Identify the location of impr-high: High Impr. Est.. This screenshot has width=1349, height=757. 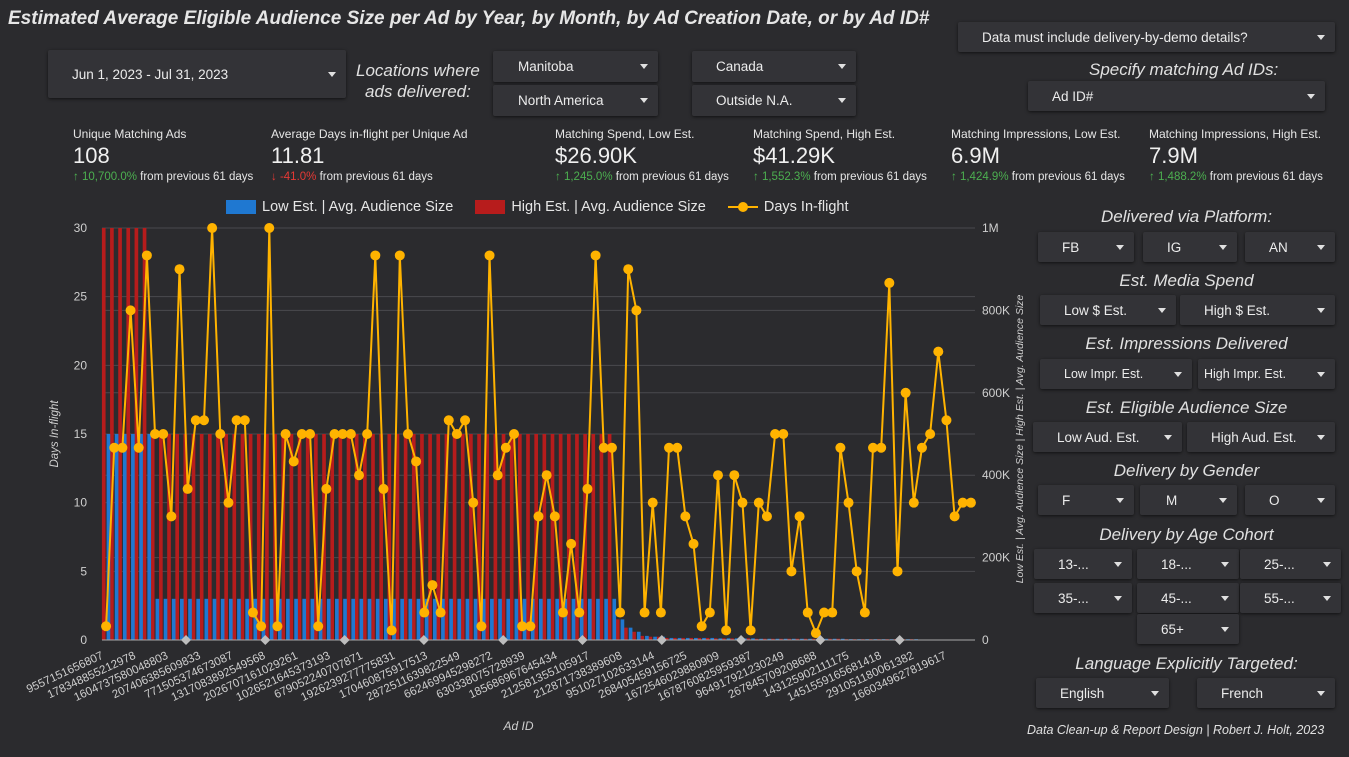
(1266, 374).